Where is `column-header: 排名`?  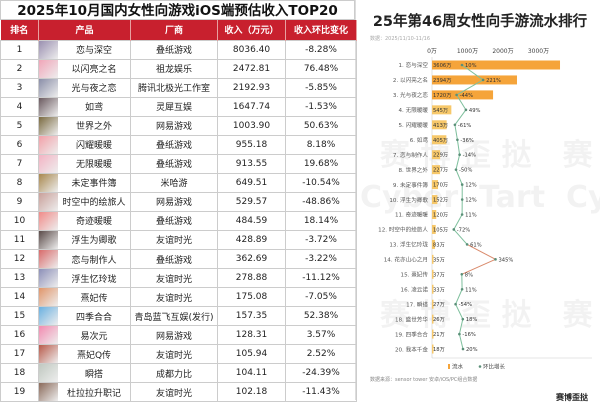
column-header: 排名 is located at coordinates (20, 30).